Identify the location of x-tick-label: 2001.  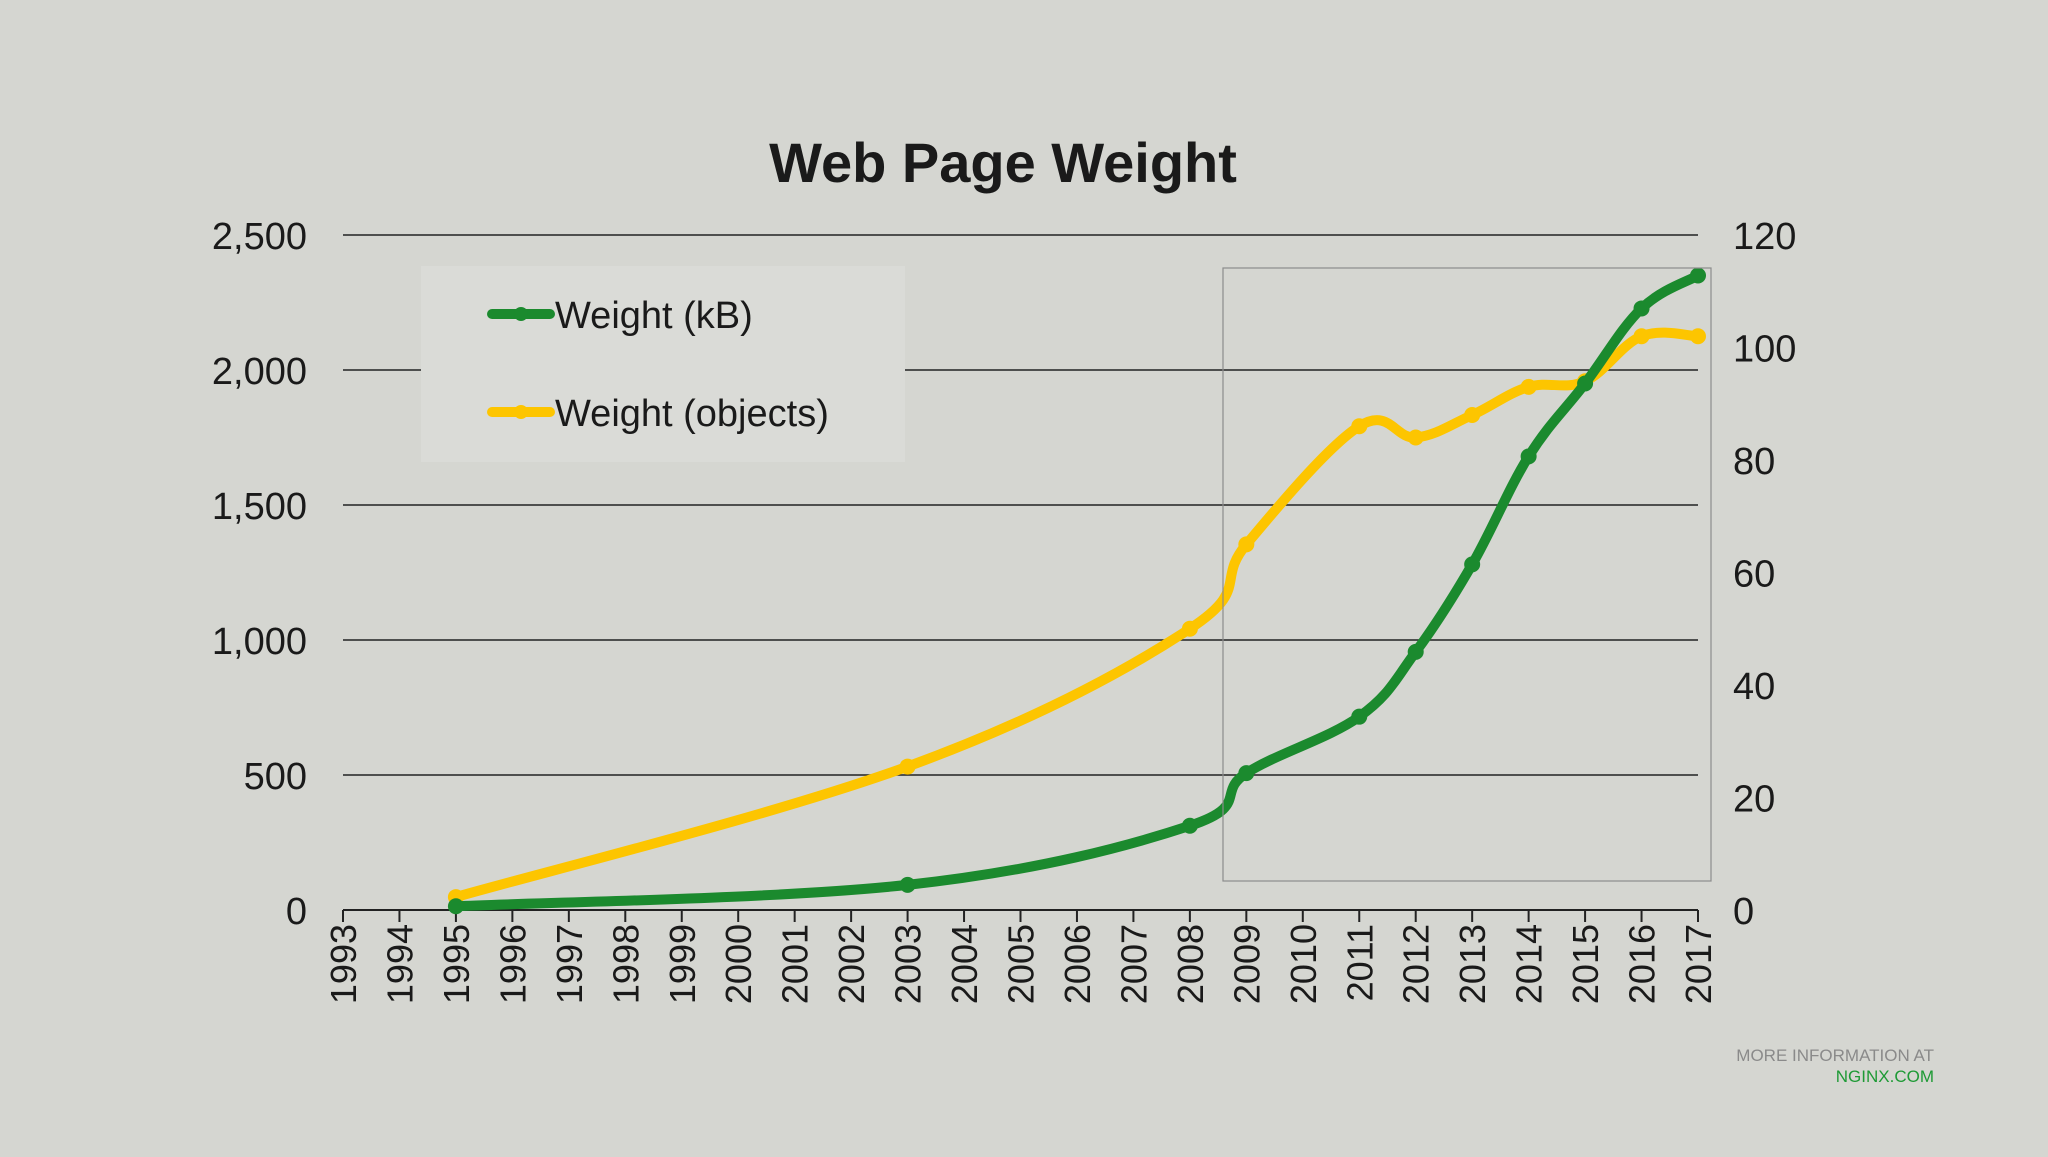
(795, 964).